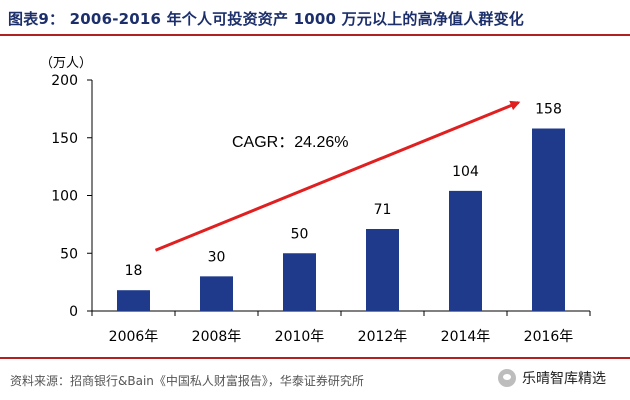 The image size is (630, 400). What do you see at coordinates (549, 337) in the screenshot?
I see `x-tick-label: 2016年` at bounding box center [549, 337].